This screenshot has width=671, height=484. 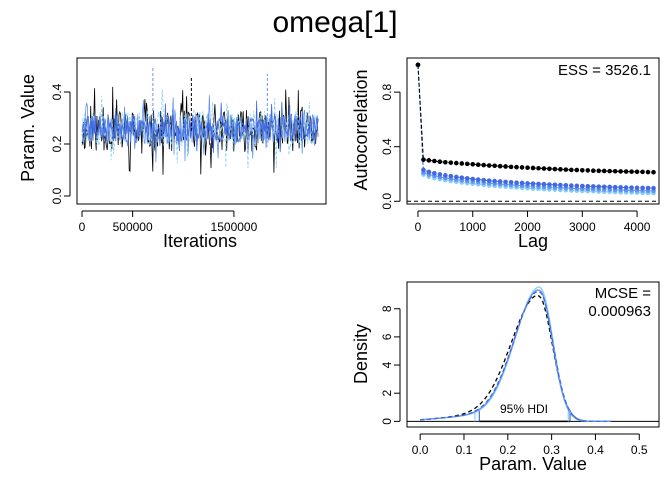 What do you see at coordinates (582, 227) in the screenshot?
I see `acf-x-tick-label: 3000` at bounding box center [582, 227].